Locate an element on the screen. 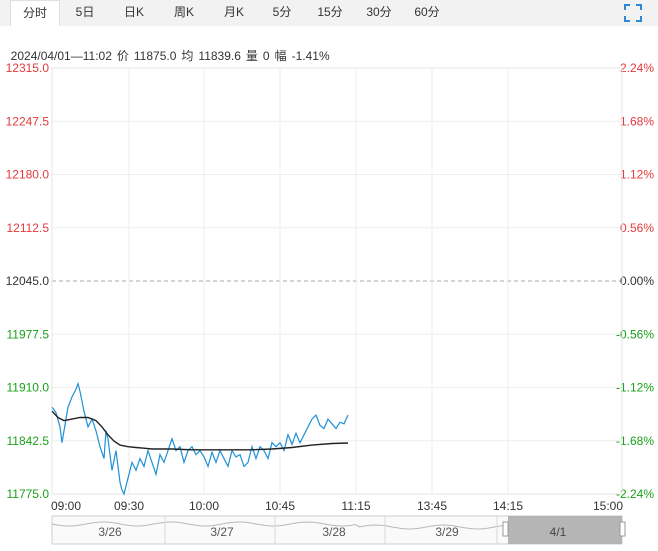 The image size is (658, 551). y-tick-right: -0.56% is located at coordinates (635, 334).